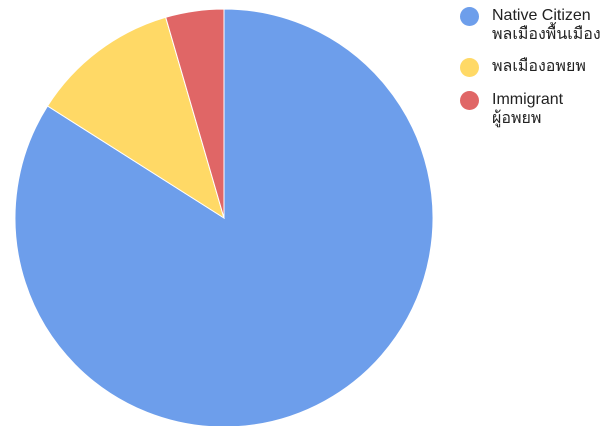 The height and width of the screenshot is (426, 613). What do you see at coordinates (541, 15) in the screenshot?
I see `legend-label-en: Native Citizen` at bounding box center [541, 15].